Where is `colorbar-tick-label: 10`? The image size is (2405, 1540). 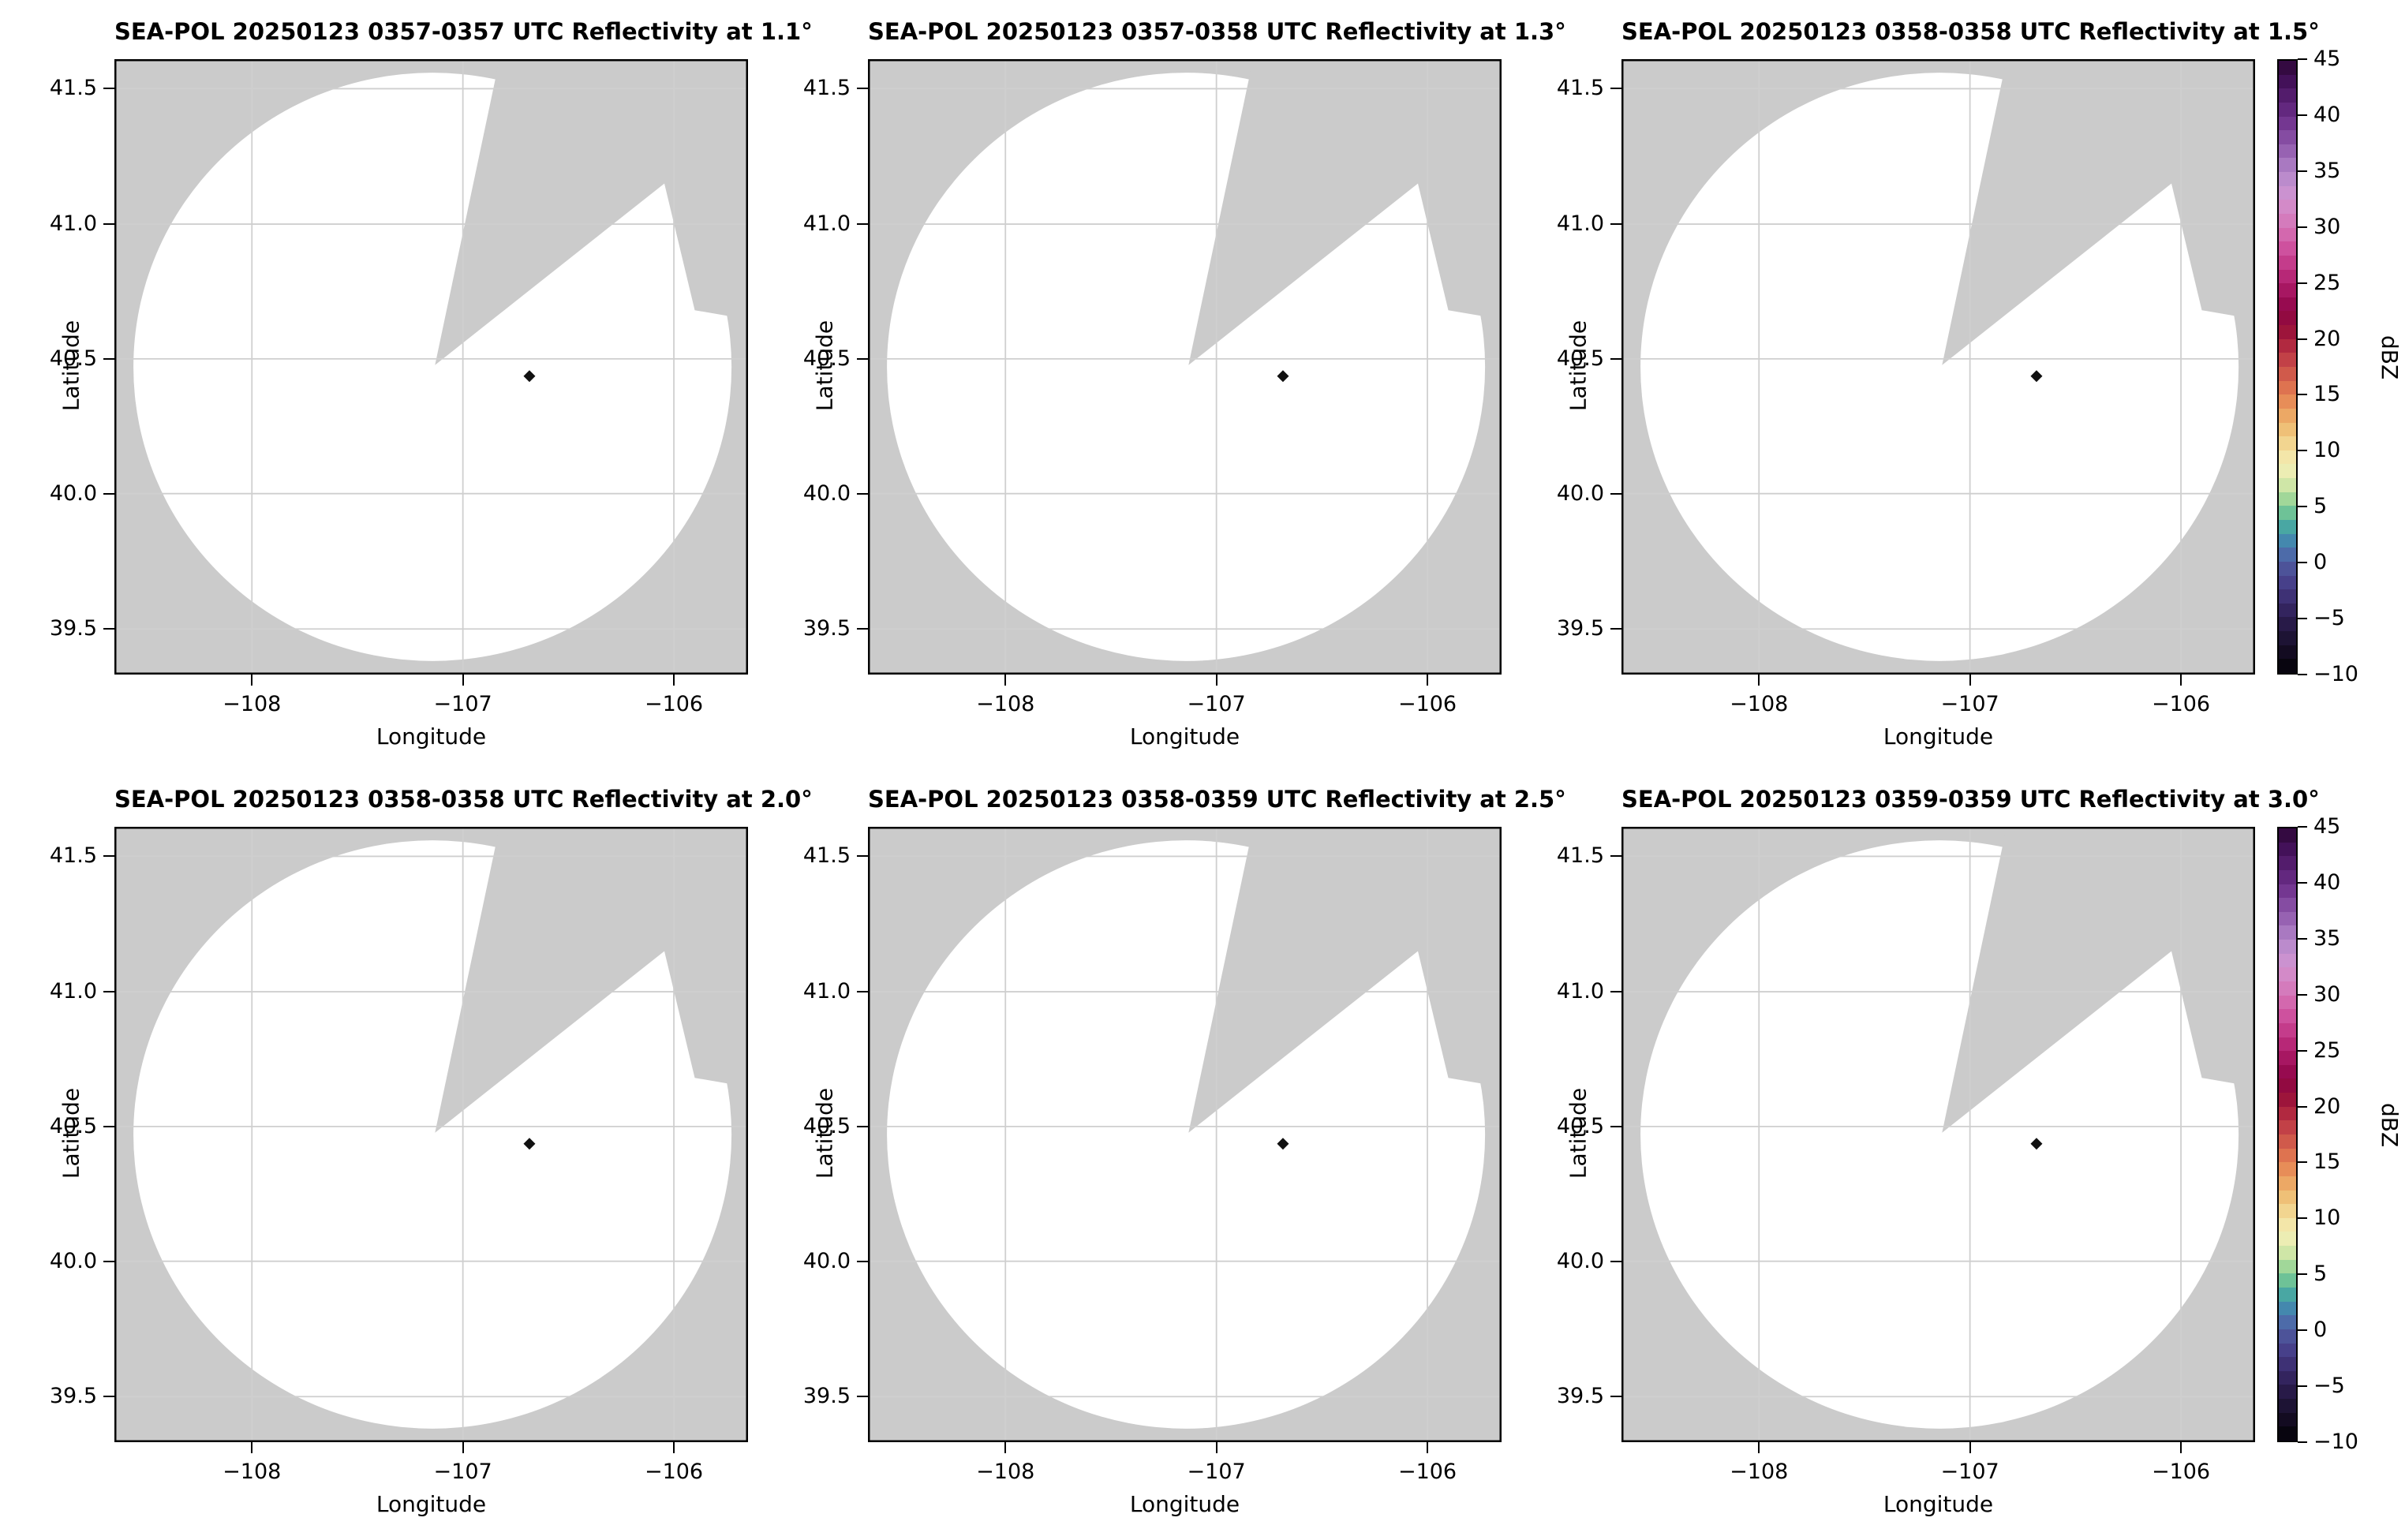 colorbar-tick-label: 10 is located at coordinates (2327, 450).